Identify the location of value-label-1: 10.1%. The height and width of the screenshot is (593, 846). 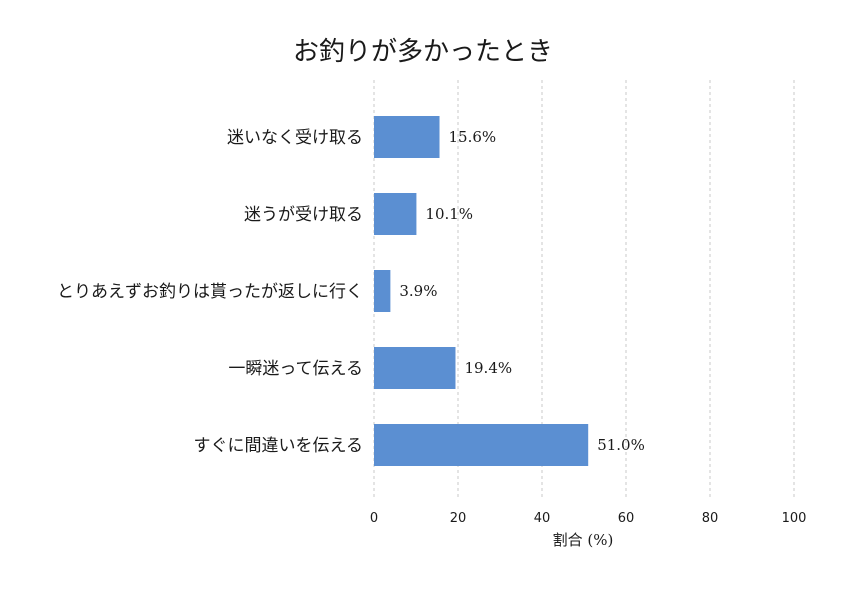
(449, 214).